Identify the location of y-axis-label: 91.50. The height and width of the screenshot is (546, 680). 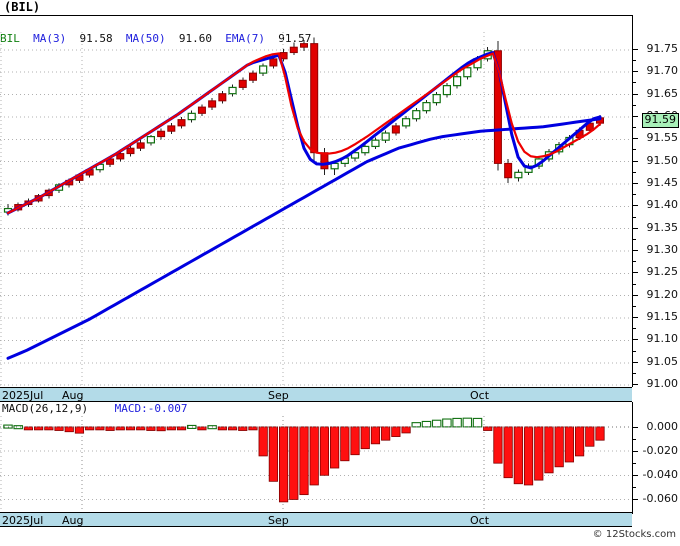
(662, 160).